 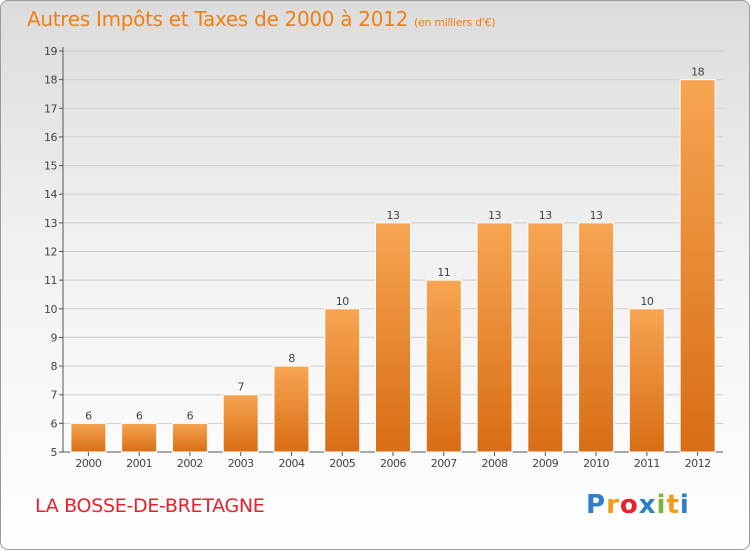 I want to click on x-tick-label: 2008, so click(x=495, y=463).